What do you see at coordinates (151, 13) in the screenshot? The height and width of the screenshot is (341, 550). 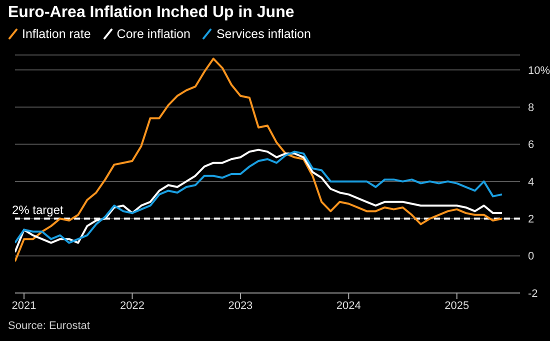 I see `chart-title: Euro-Area Inflation Inched Up in June` at bounding box center [151, 13].